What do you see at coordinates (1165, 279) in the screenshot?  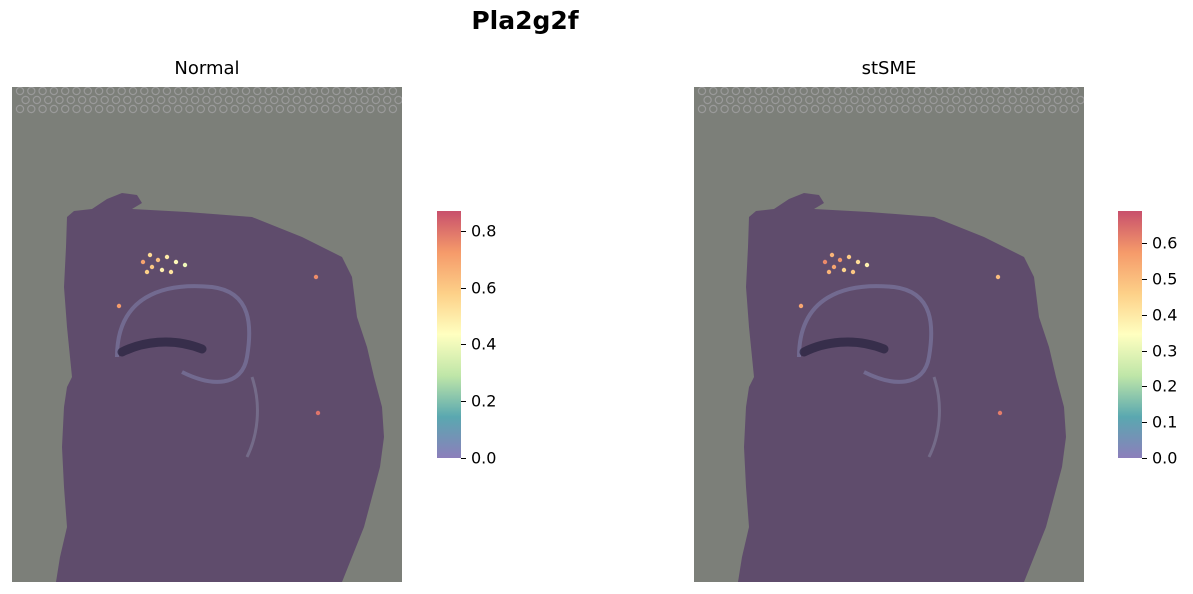 I see `colorbar-tick-label: 0.5` at bounding box center [1165, 279].